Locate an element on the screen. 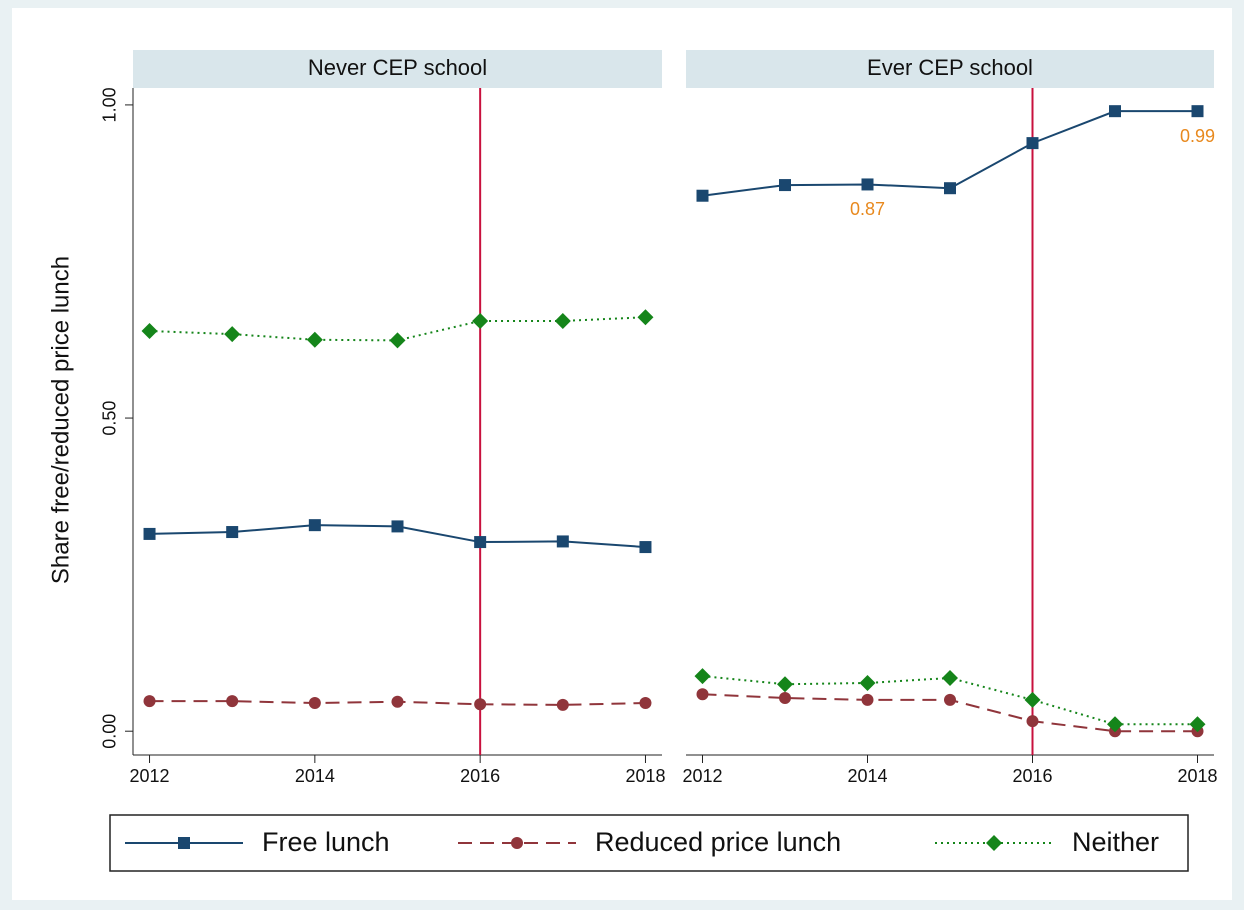 This screenshot has height=910, width=1244. y-tick-label: 0.00 is located at coordinates (110, 731).